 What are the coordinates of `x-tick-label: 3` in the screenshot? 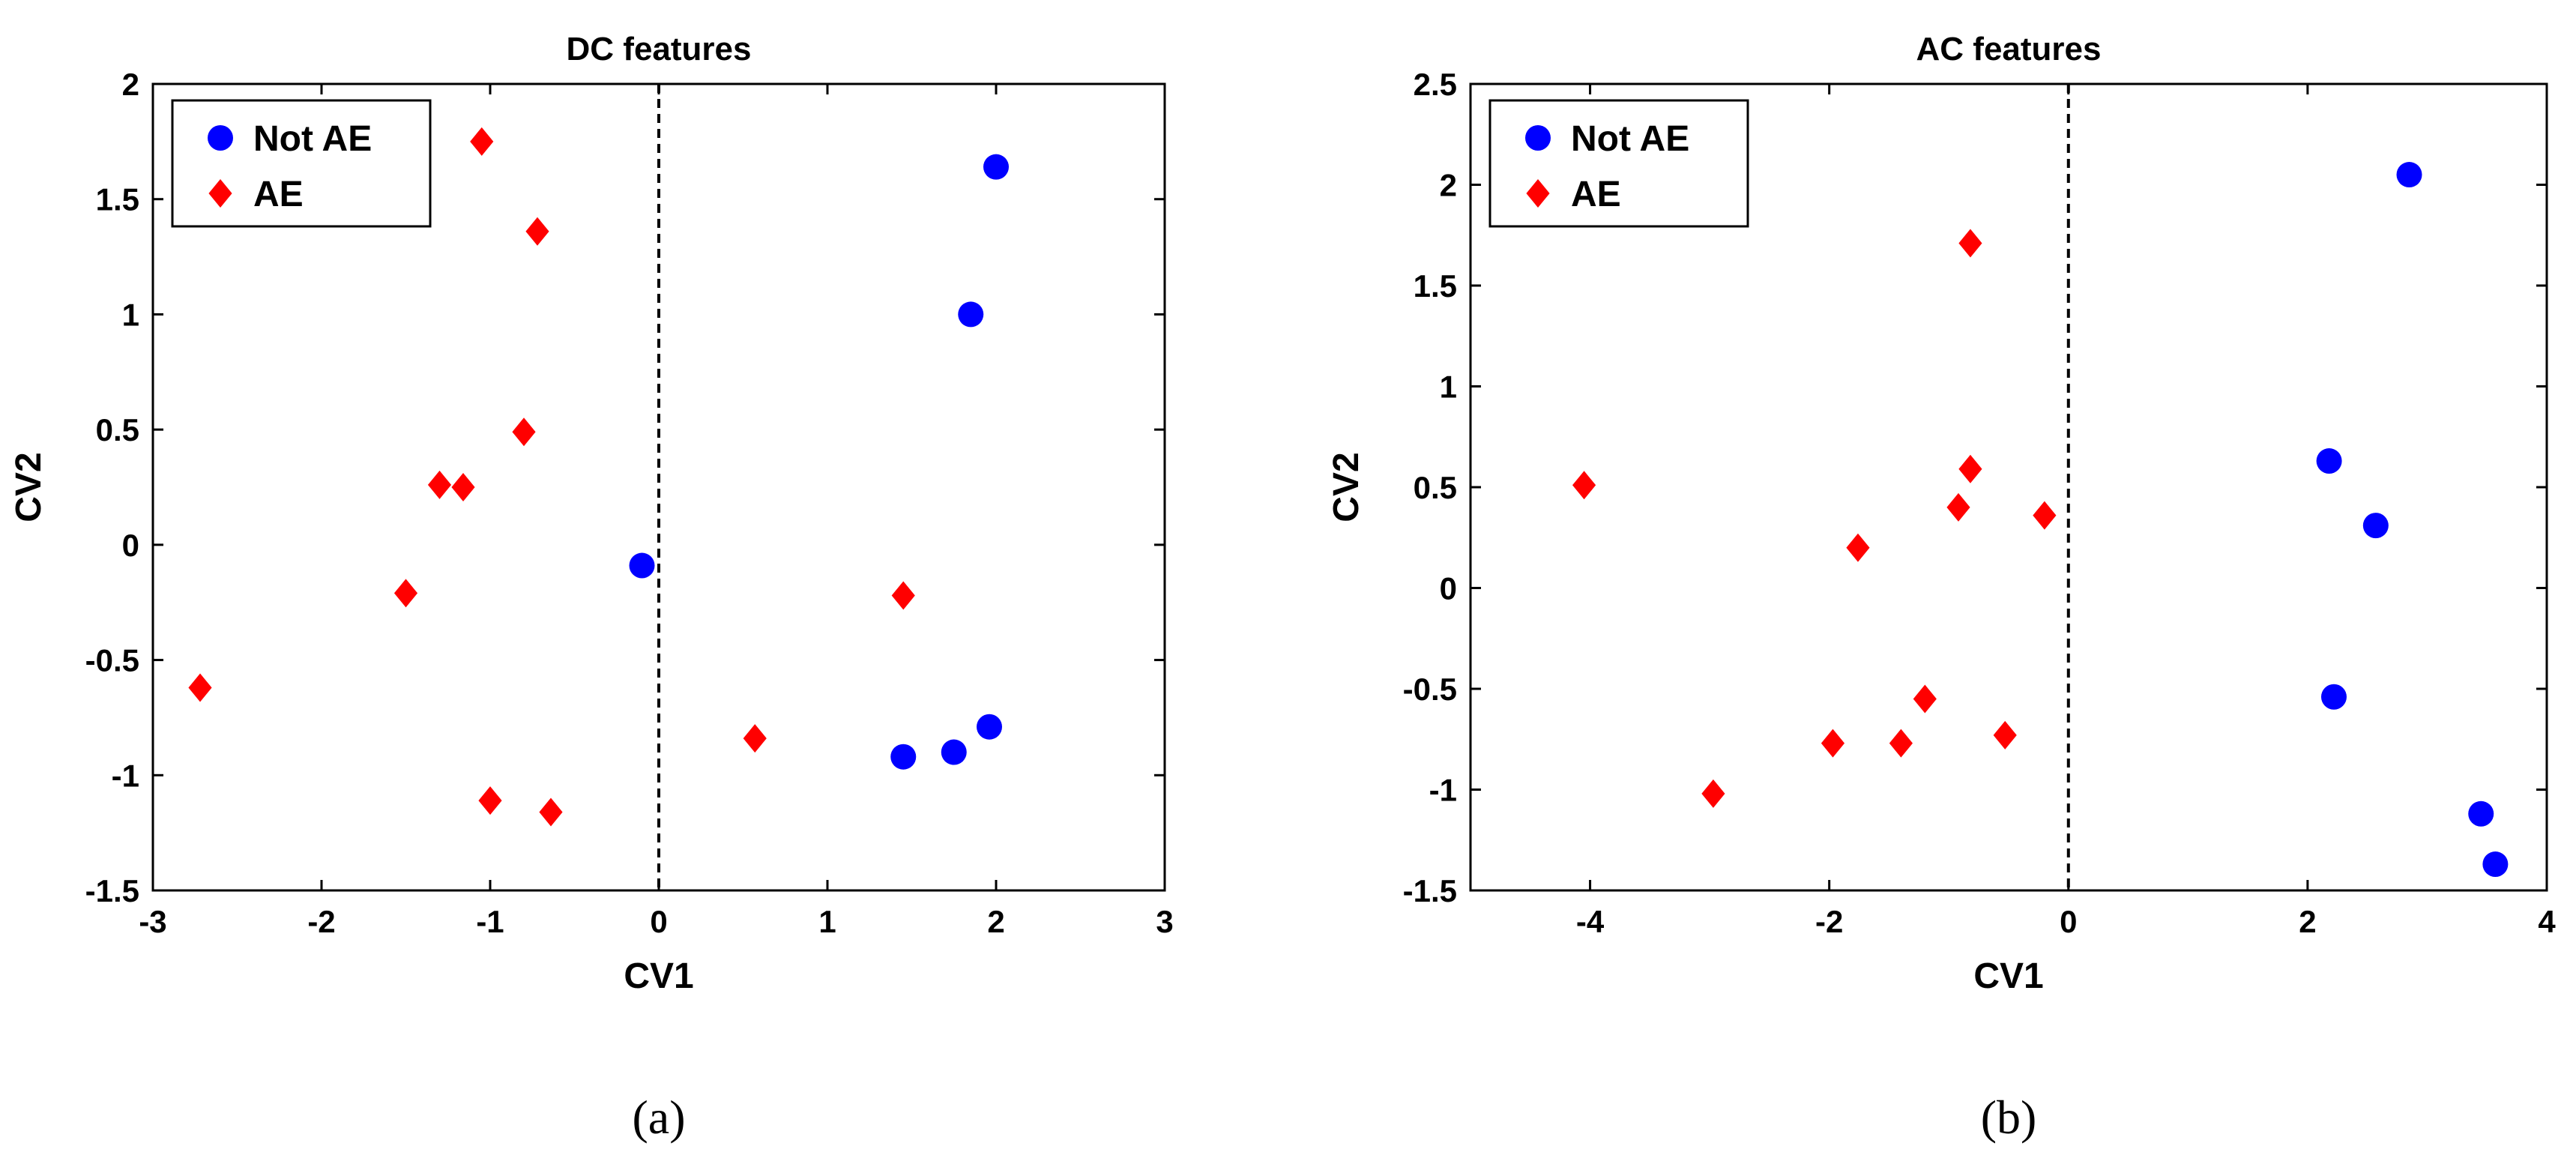 It's located at (1165, 921).